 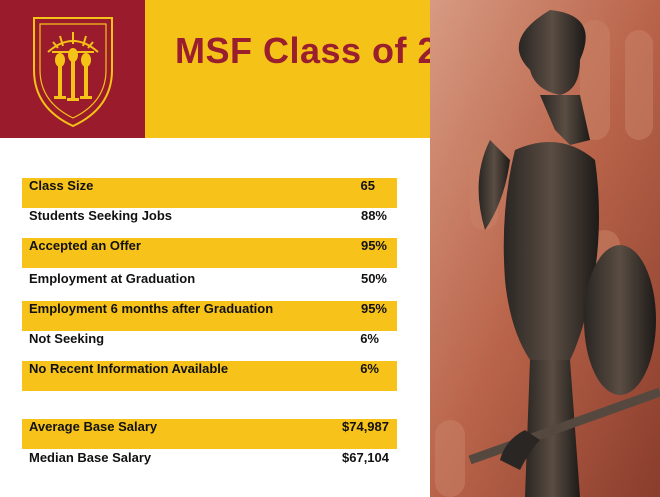 What do you see at coordinates (373, 215) in the screenshot?
I see `stat-value: 88%` at bounding box center [373, 215].